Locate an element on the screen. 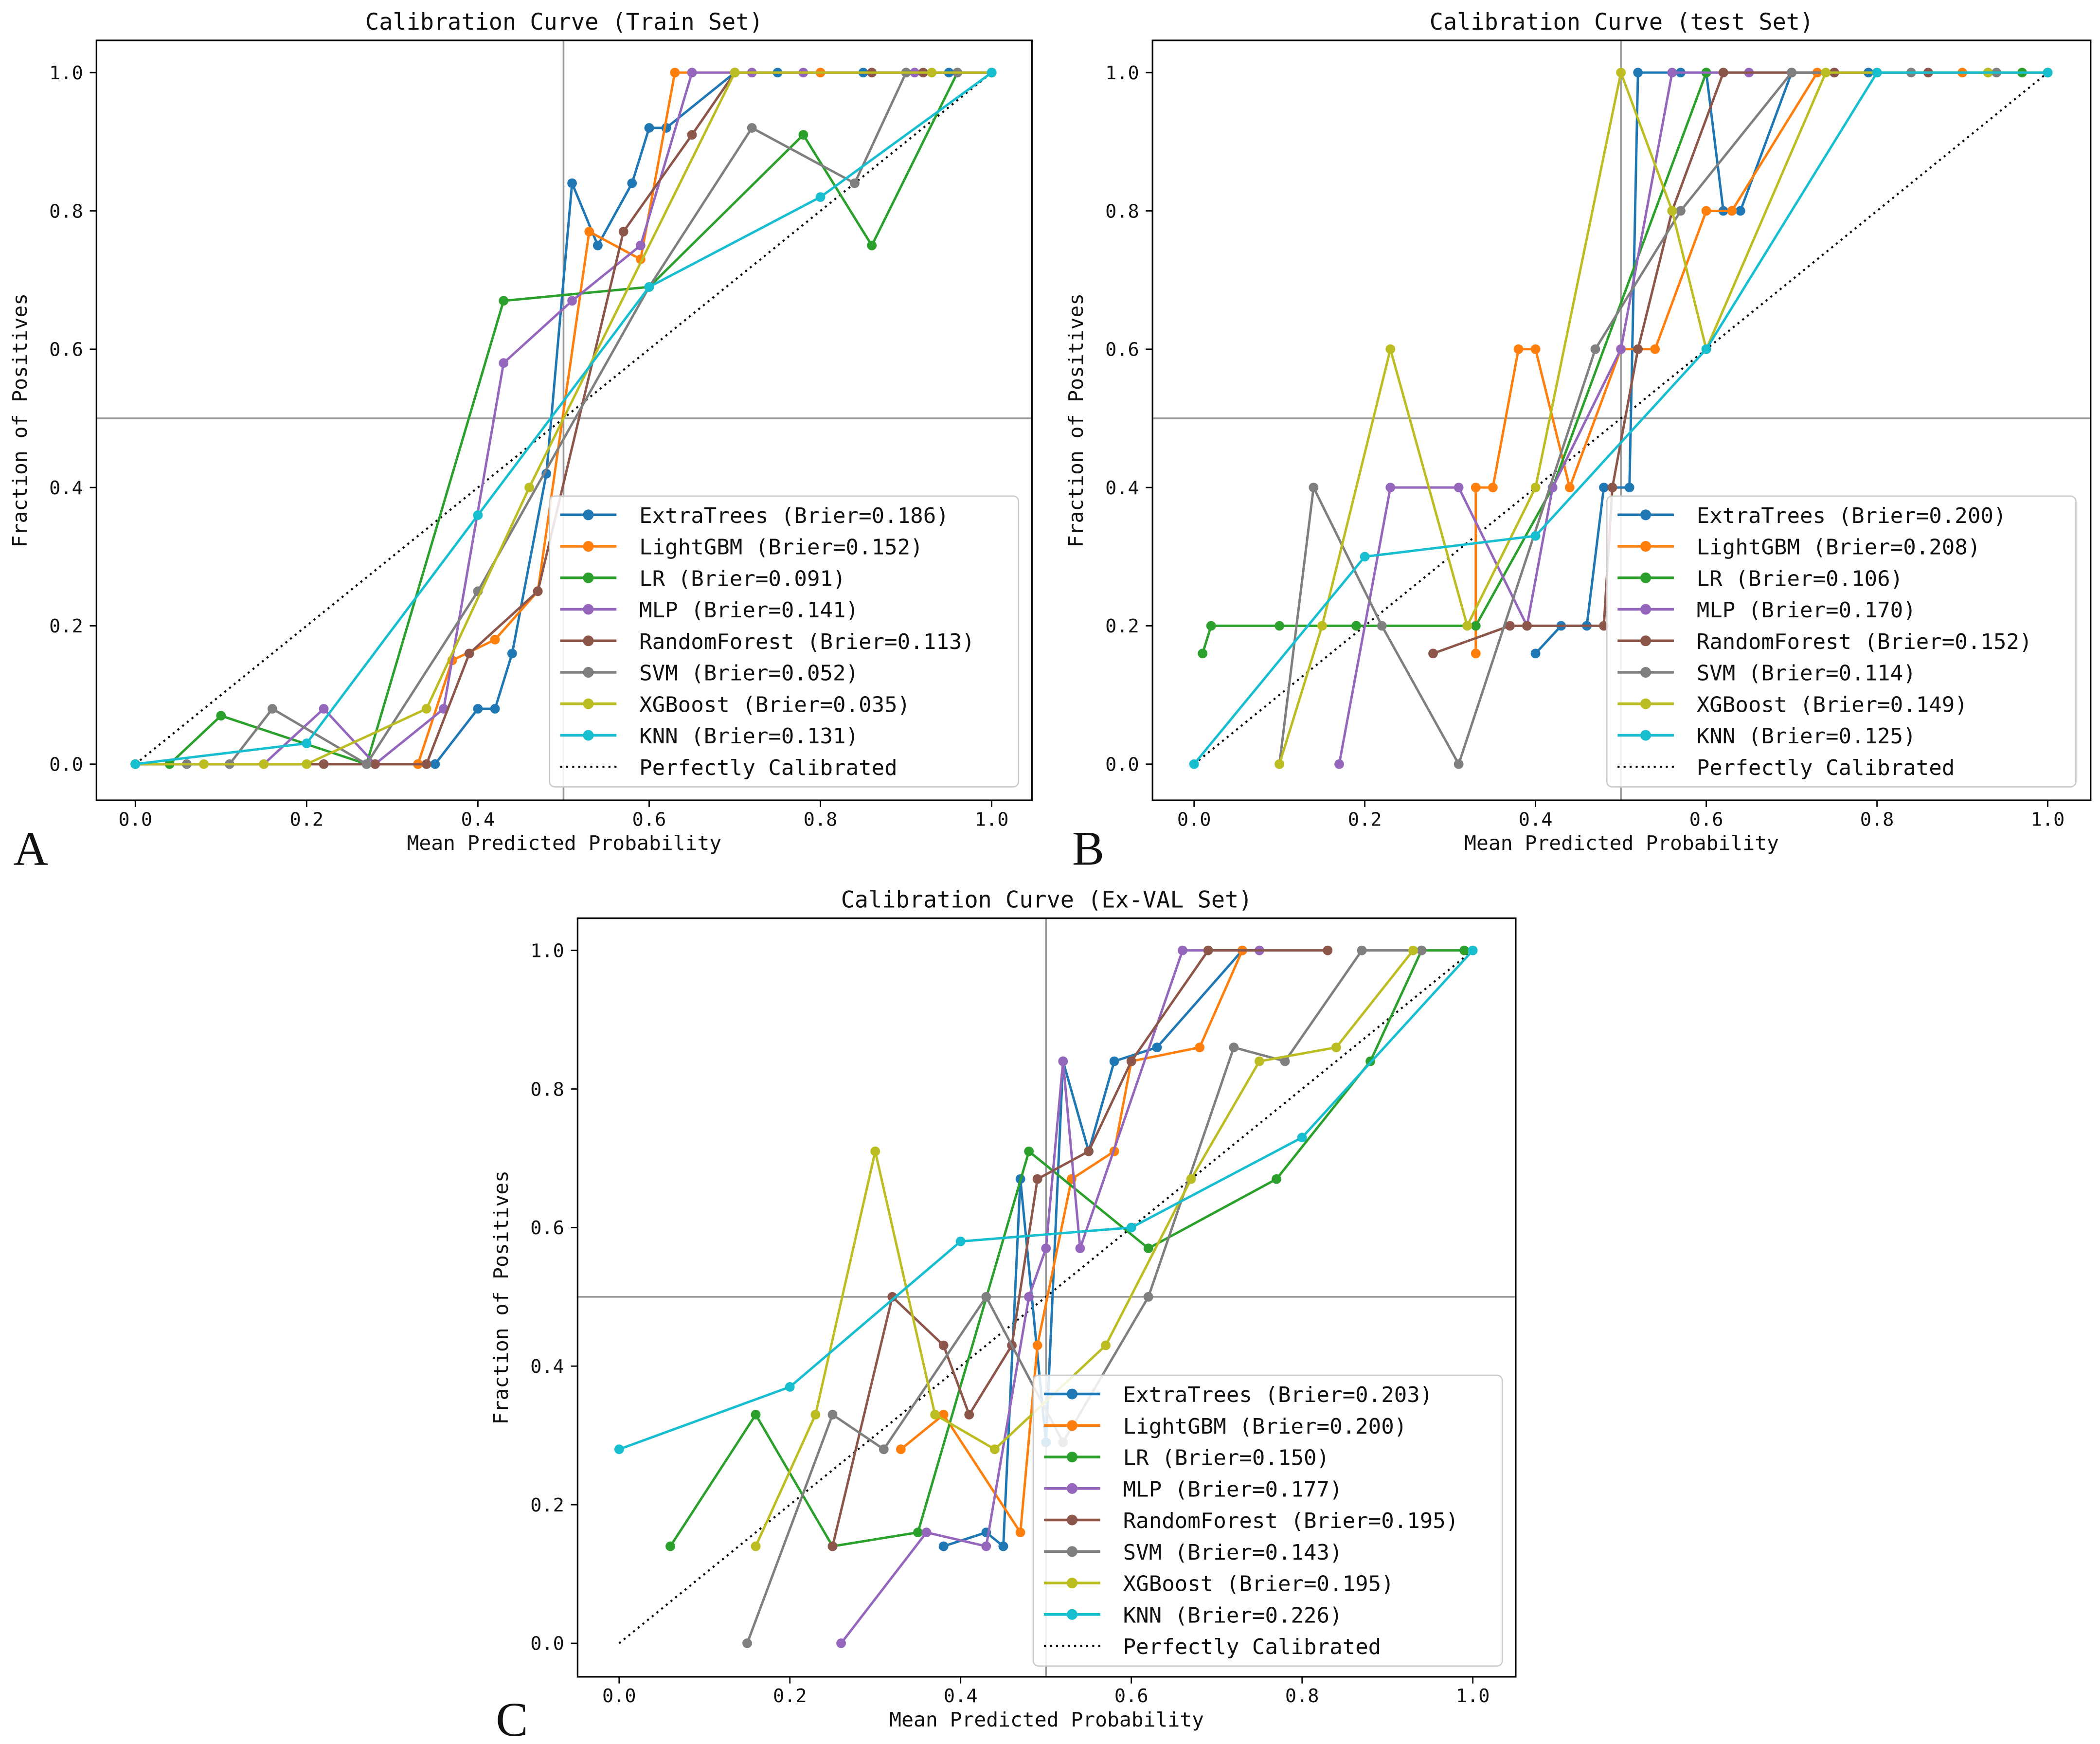 The width and height of the screenshot is (2100, 1744). x-tick-label: 0.0 is located at coordinates (1194, 820).